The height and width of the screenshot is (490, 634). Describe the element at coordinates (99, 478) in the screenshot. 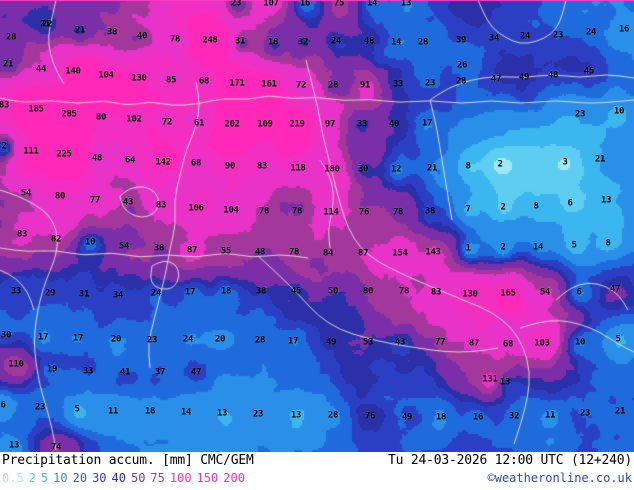

I see `legend-step-30: 30` at that location.